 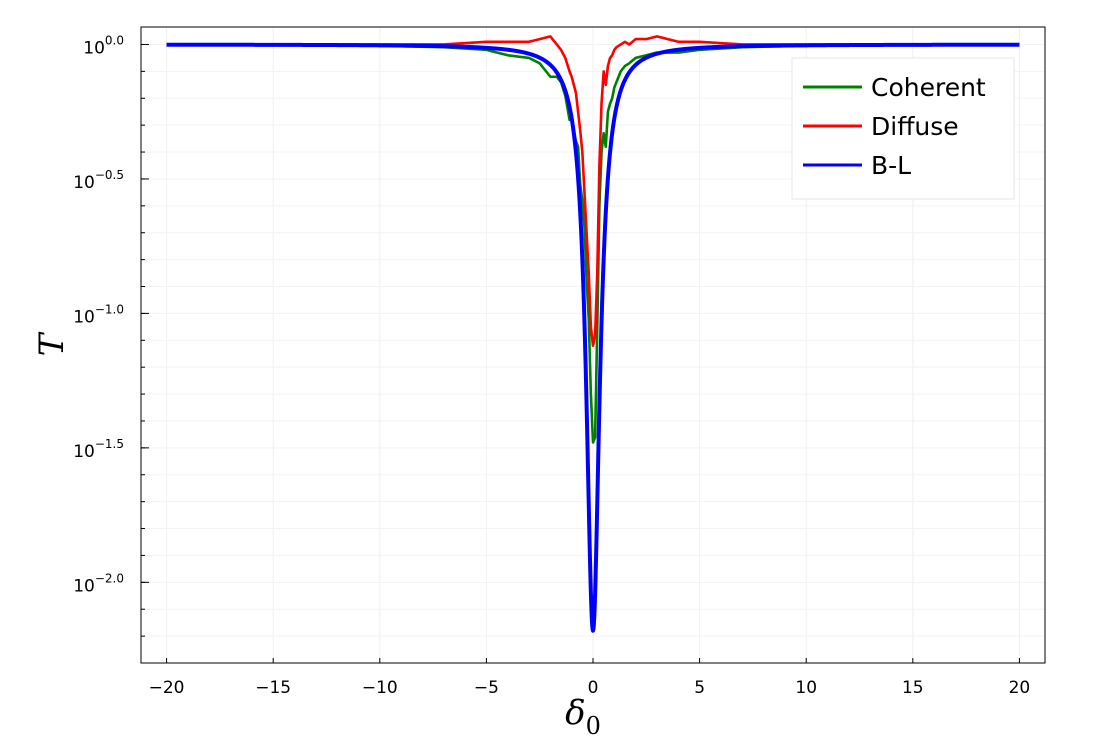 I want to click on y-tick-label: 10−2.0, so click(x=98, y=583).